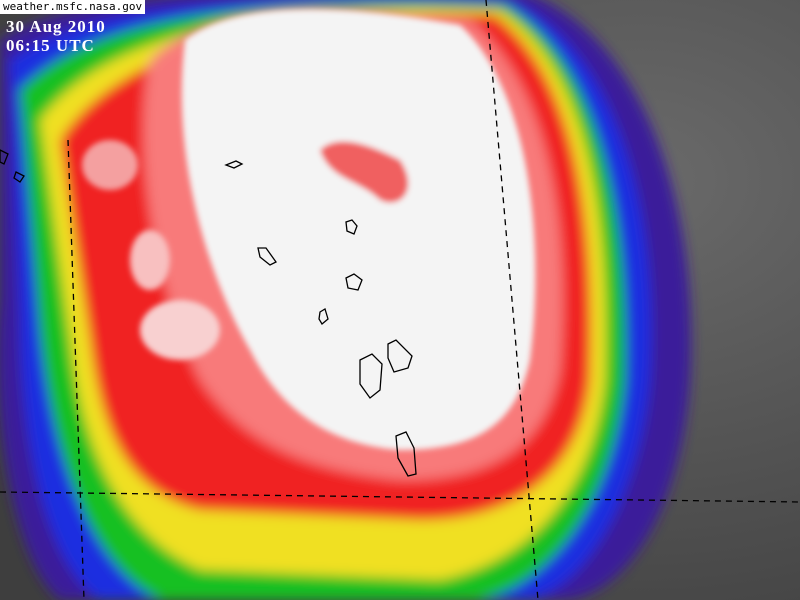 The image size is (800, 600). Describe the element at coordinates (50, 45) in the screenshot. I see `time-label: 06:15 UTC` at that location.